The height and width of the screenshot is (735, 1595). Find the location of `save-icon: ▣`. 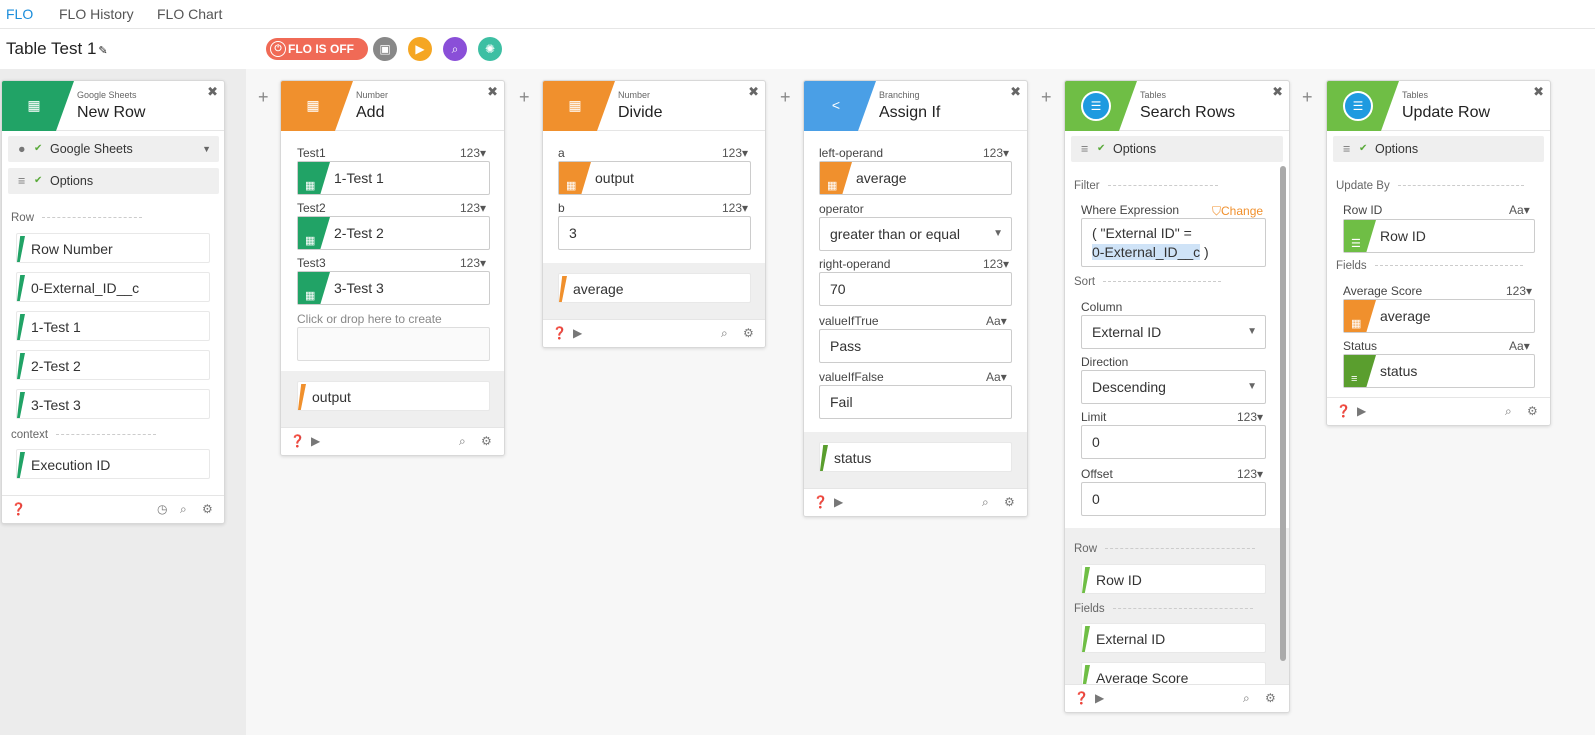

save-icon: ▣ is located at coordinates (385, 49).